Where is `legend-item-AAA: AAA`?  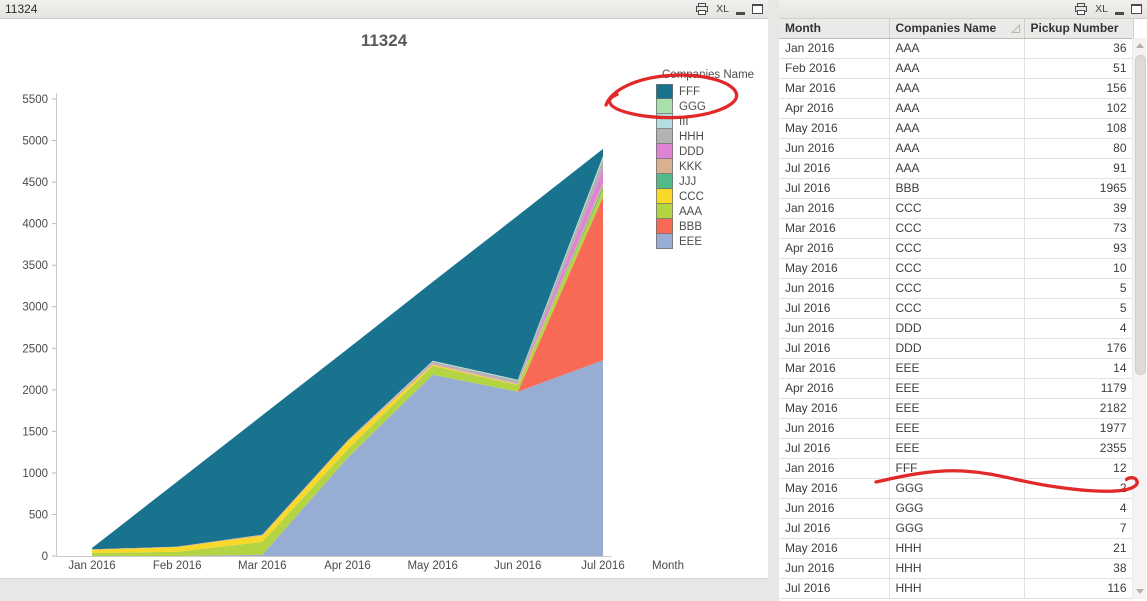 legend-item-AAA: AAA is located at coordinates (705, 211).